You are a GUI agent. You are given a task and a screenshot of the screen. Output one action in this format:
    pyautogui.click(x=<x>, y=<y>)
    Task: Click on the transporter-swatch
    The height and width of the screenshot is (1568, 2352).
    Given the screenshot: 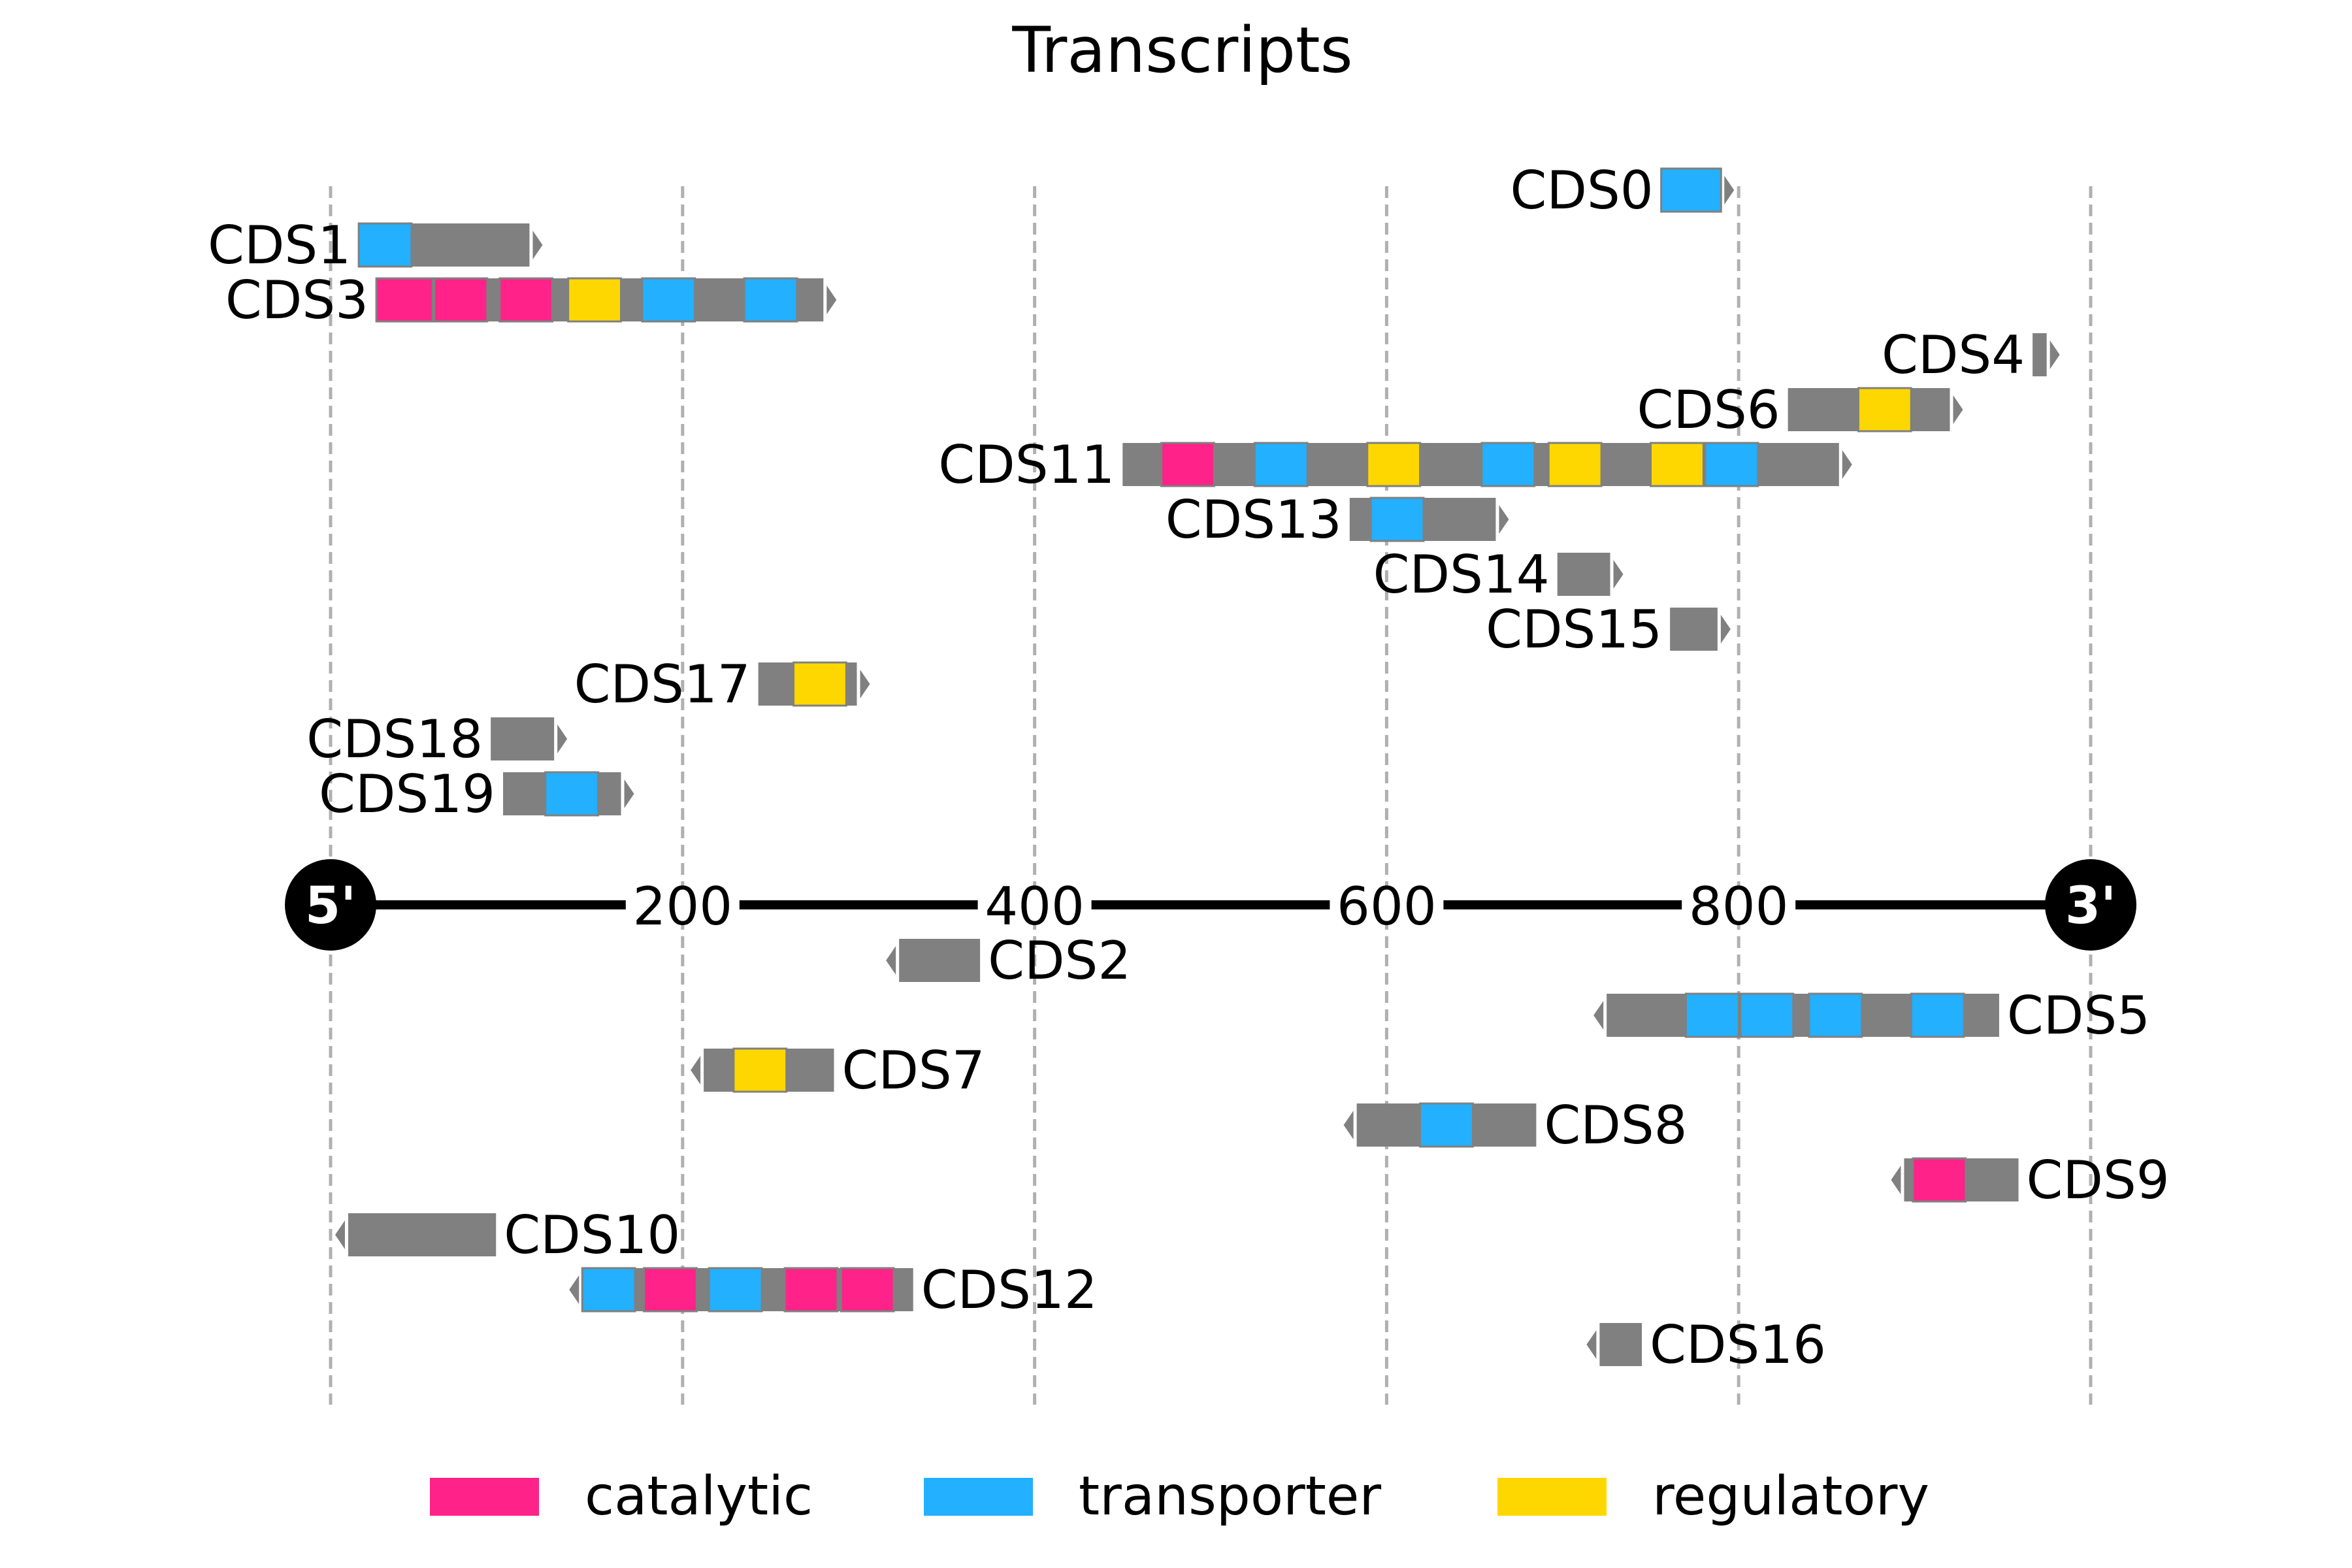 What is the action you would take?
    pyautogui.click(x=978, y=1497)
    